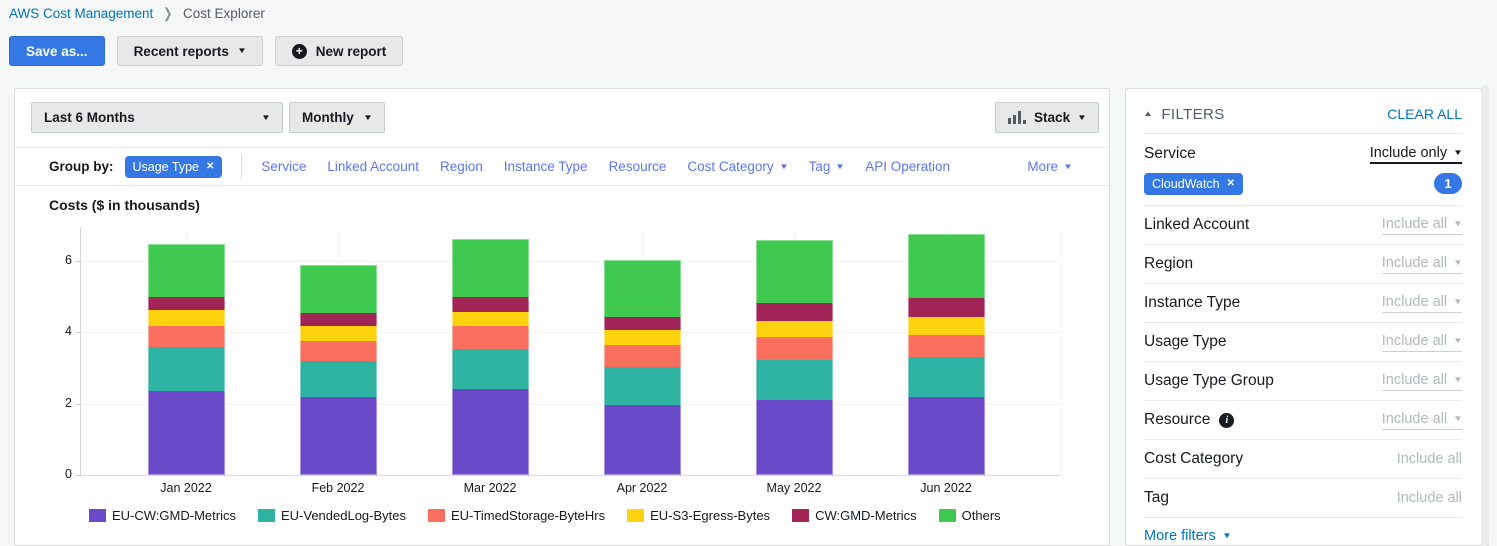 The image size is (1497, 546). I want to click on bar-may-2022-cw-gmd-metrics, so click(794, 312).